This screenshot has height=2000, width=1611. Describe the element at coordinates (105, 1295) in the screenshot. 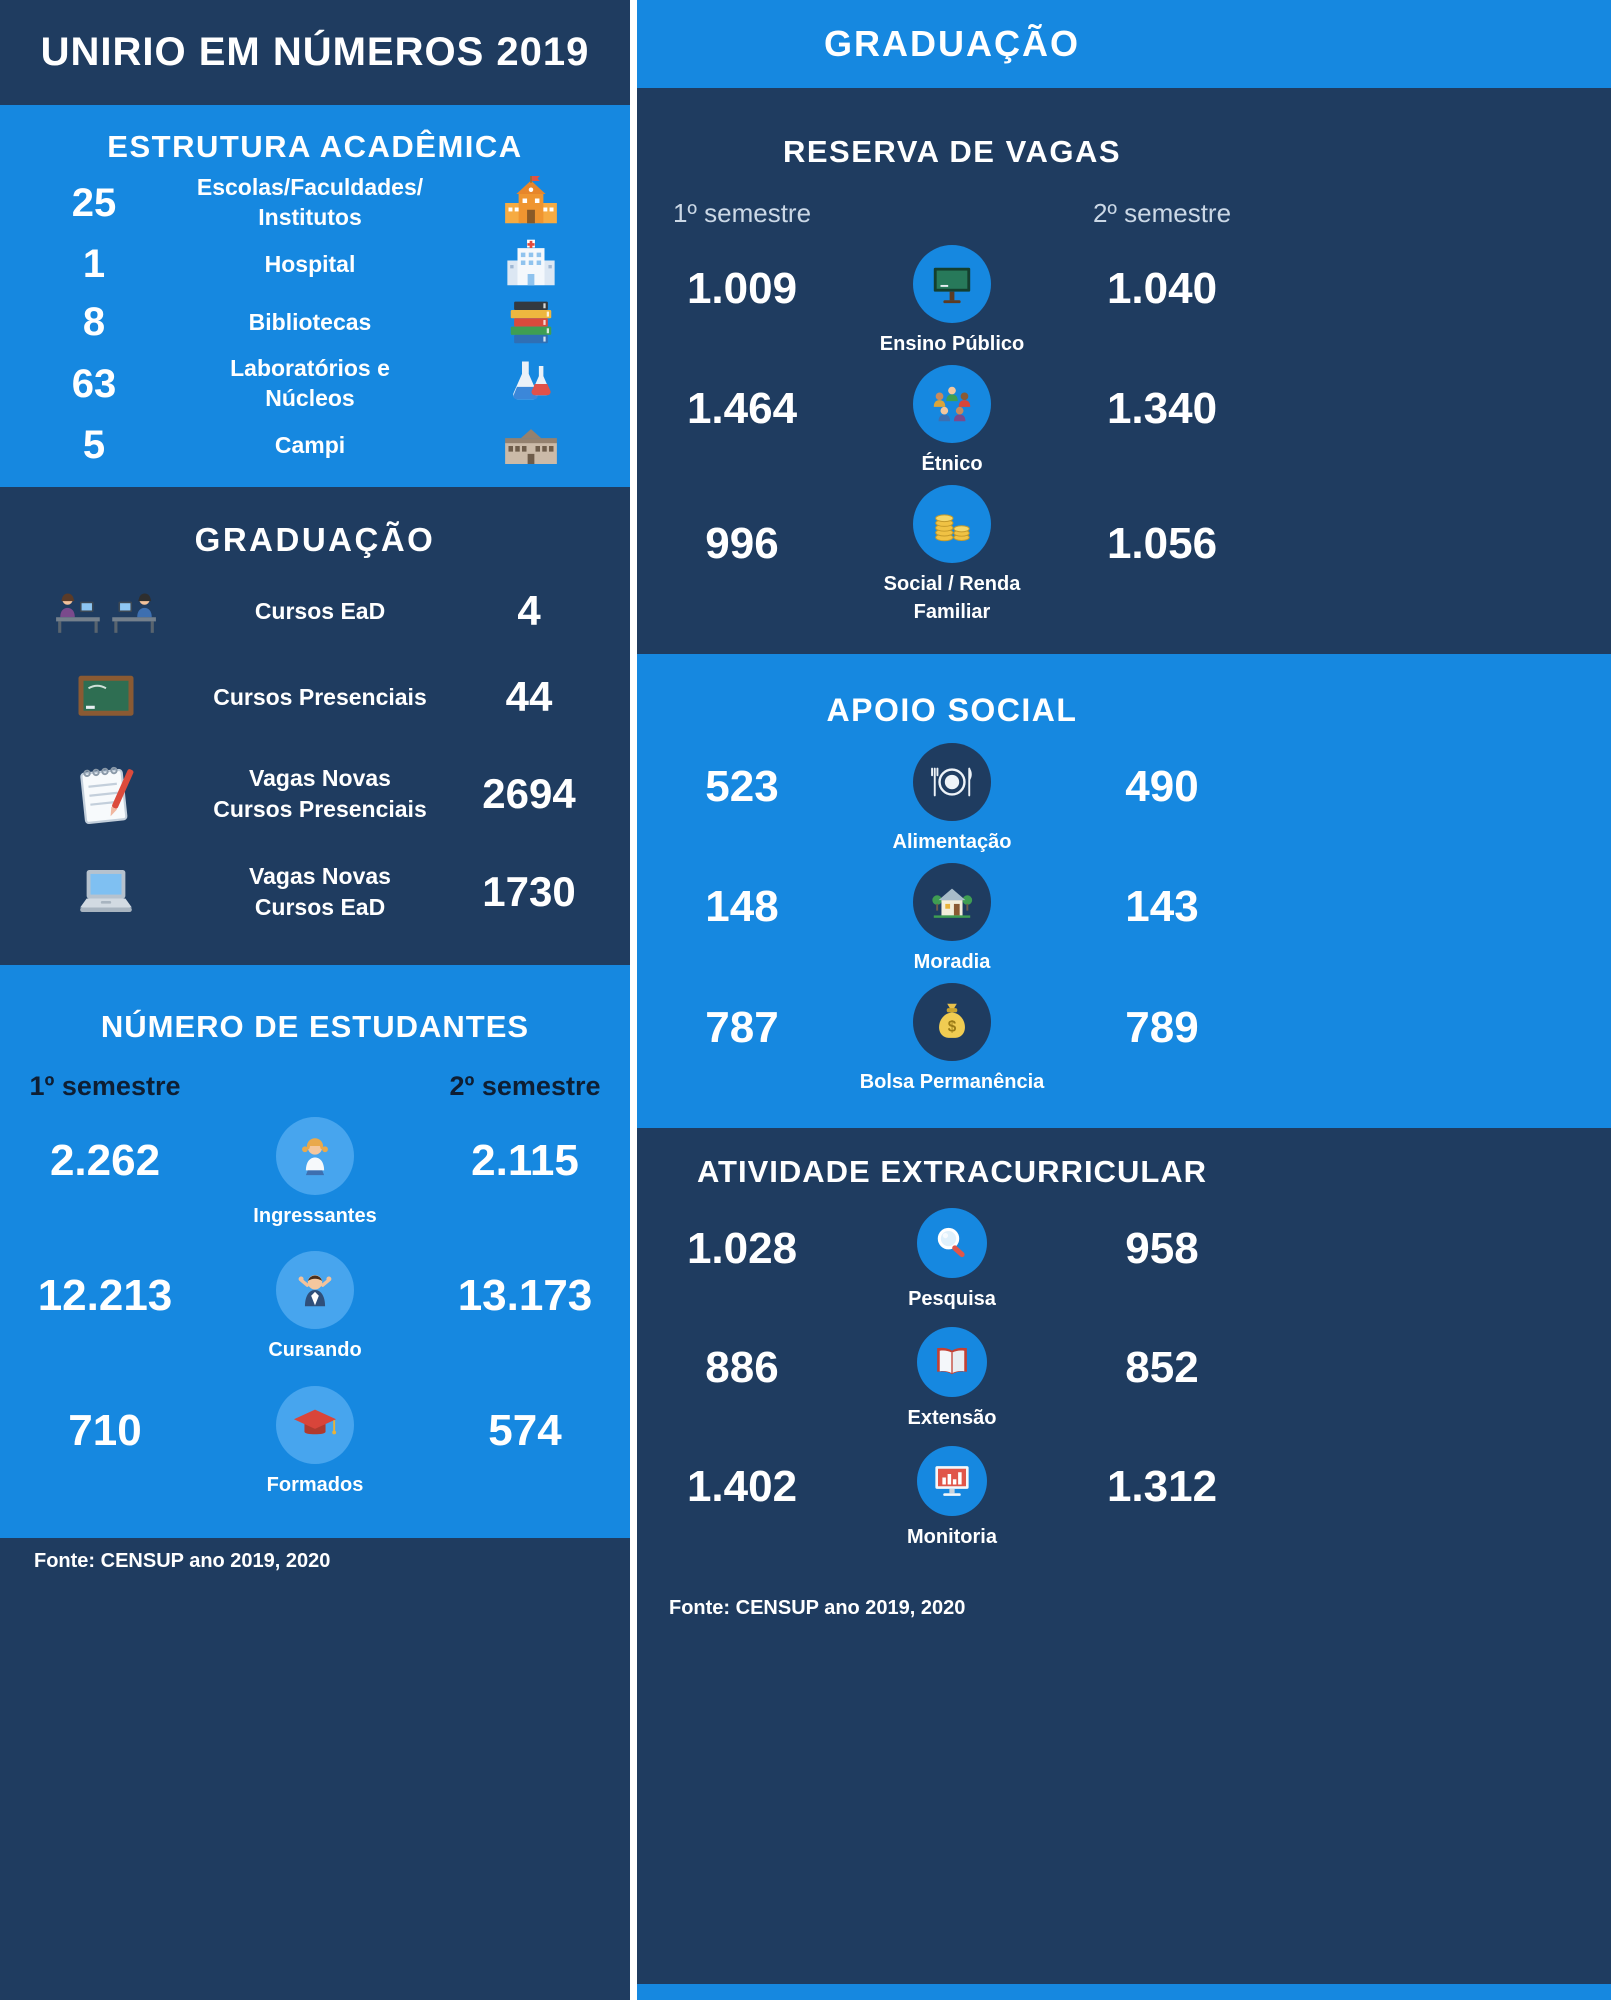

I see `semester1-value: 12.213` at that location.